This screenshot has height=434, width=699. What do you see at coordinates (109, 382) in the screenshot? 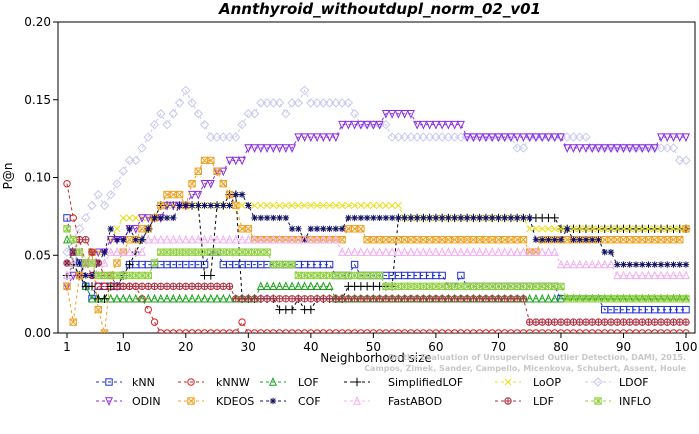
I see `legend-marker-knn` at bounding box center [109, 382].